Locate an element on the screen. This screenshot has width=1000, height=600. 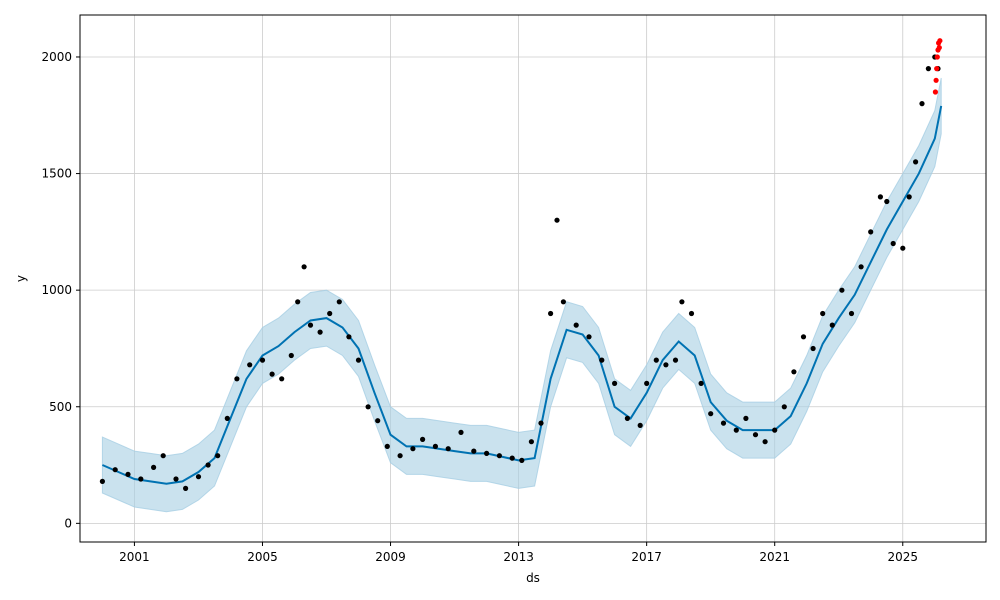
x-tick-label: 2001 is located at coordinates (134, 557).